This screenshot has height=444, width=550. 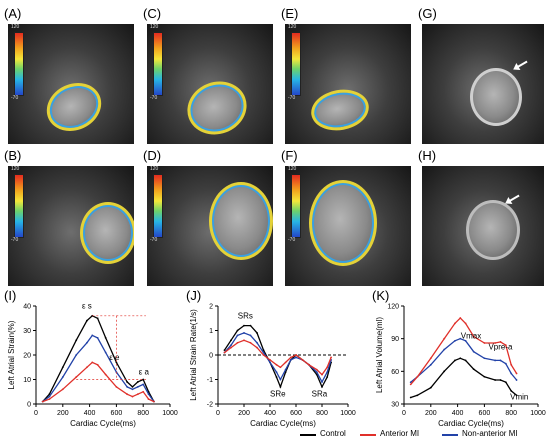 What do you see at coordinates (13, 13) in the screenshot?
I see `panel-label-a: (A)` at bounding box center [13, 13].